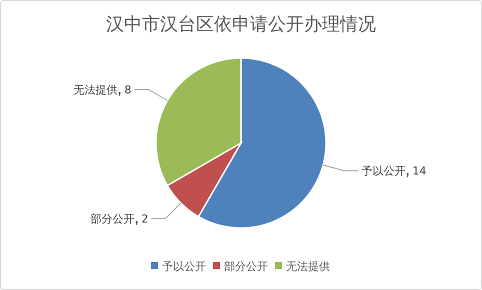  I want to click on legend-label: 予以公开, so click(184, 266).